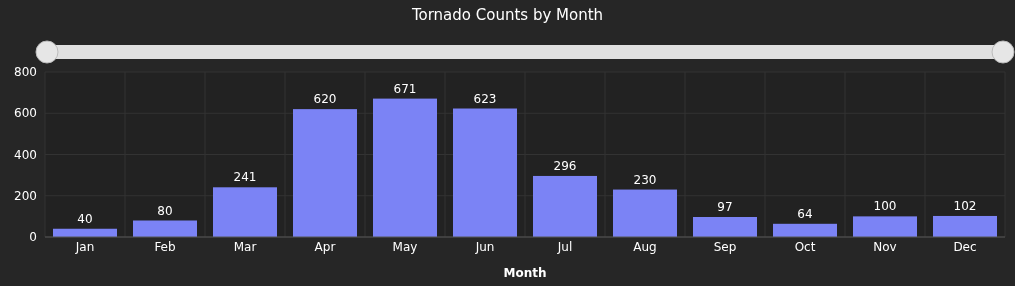 The width and height of the screenshot is (1015, 286). Describe the element at coordinates (165, 210) in the screenshot. I see `data-label: 80` at that location.